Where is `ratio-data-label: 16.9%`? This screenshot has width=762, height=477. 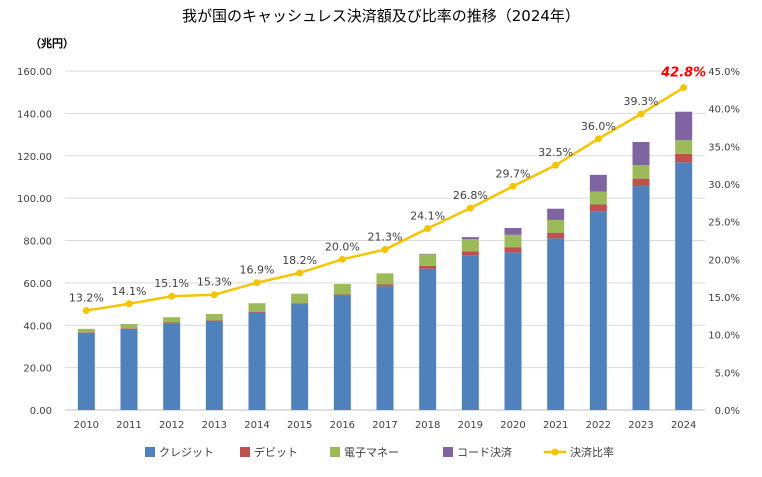
ratio-data-label: 16.9% is located at coordinates (257, 270).